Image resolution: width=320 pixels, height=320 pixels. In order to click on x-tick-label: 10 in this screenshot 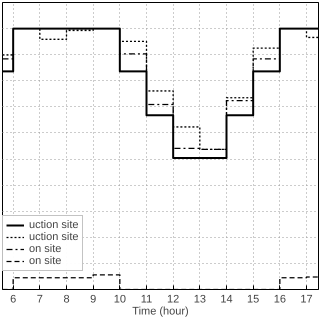, I will do `click(120, 300)`.